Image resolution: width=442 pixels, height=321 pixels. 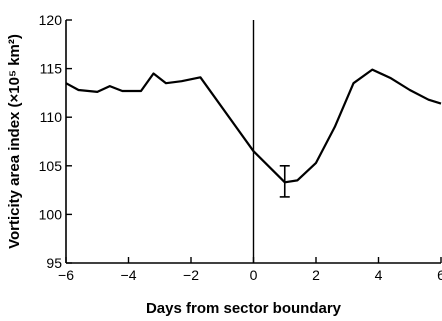 What do you see at coordinates (51, 117) in the screenshot?
I see `y-tick-label: 110` at bounding box center [51, 117].